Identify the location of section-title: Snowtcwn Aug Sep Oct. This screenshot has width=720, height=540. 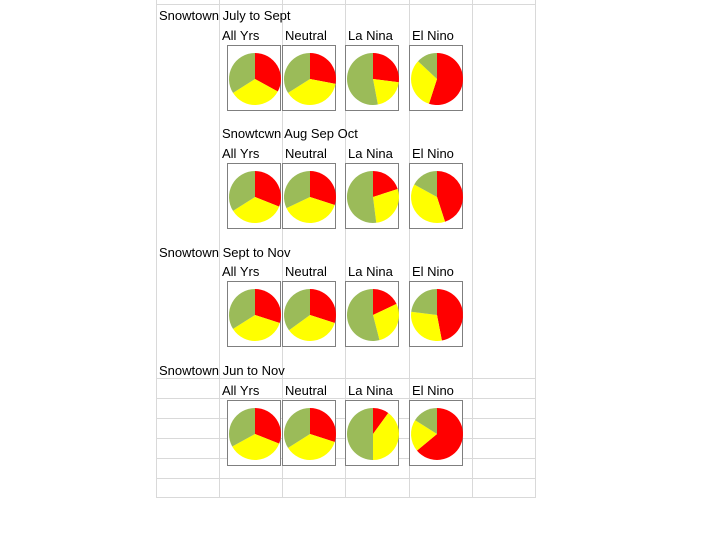
(290, 133).